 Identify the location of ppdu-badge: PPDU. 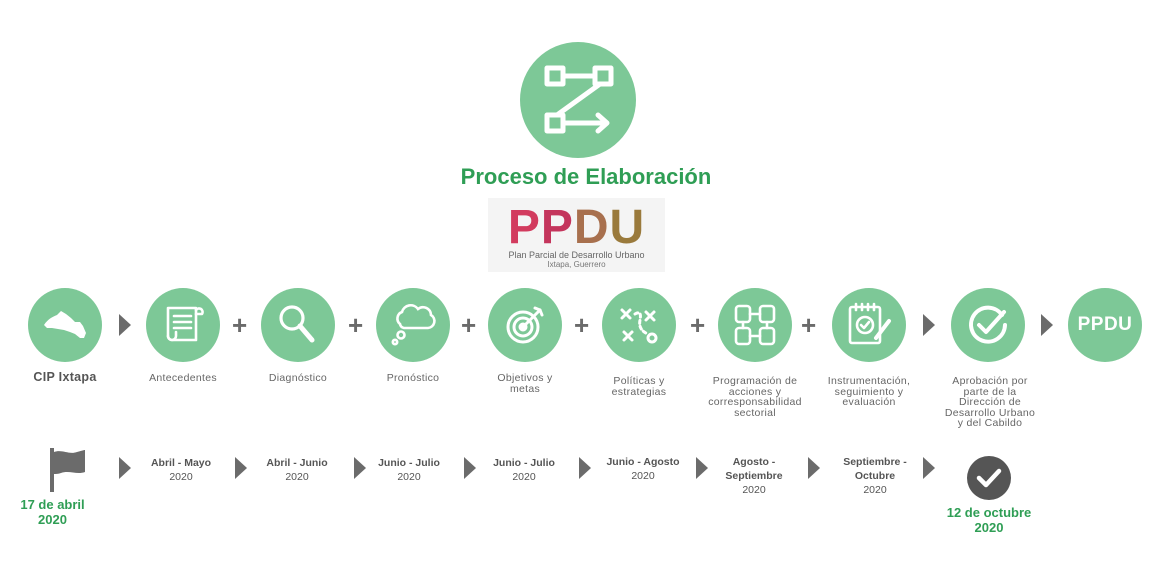
(1105, 325).